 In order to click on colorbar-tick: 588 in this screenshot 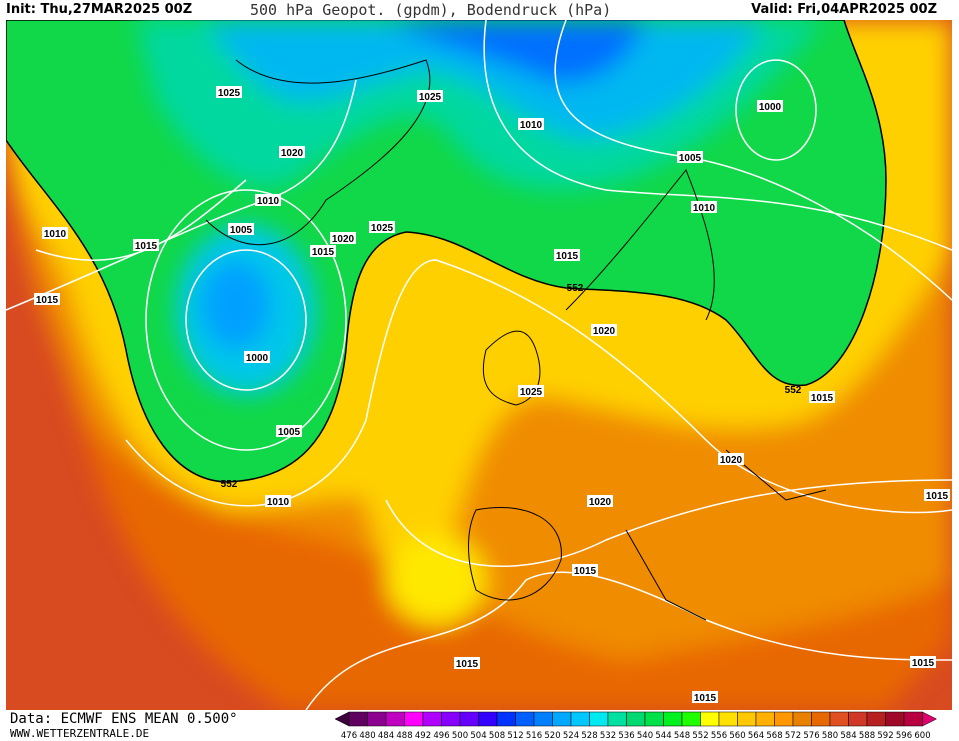, I will do `click(867, 736)`.